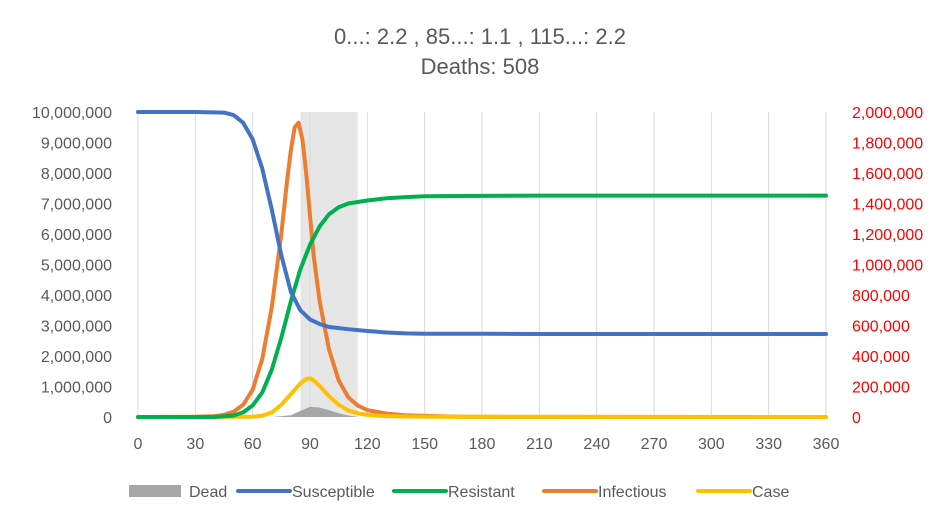  I want to click on x-tick-label: 180, so click(482, 444).